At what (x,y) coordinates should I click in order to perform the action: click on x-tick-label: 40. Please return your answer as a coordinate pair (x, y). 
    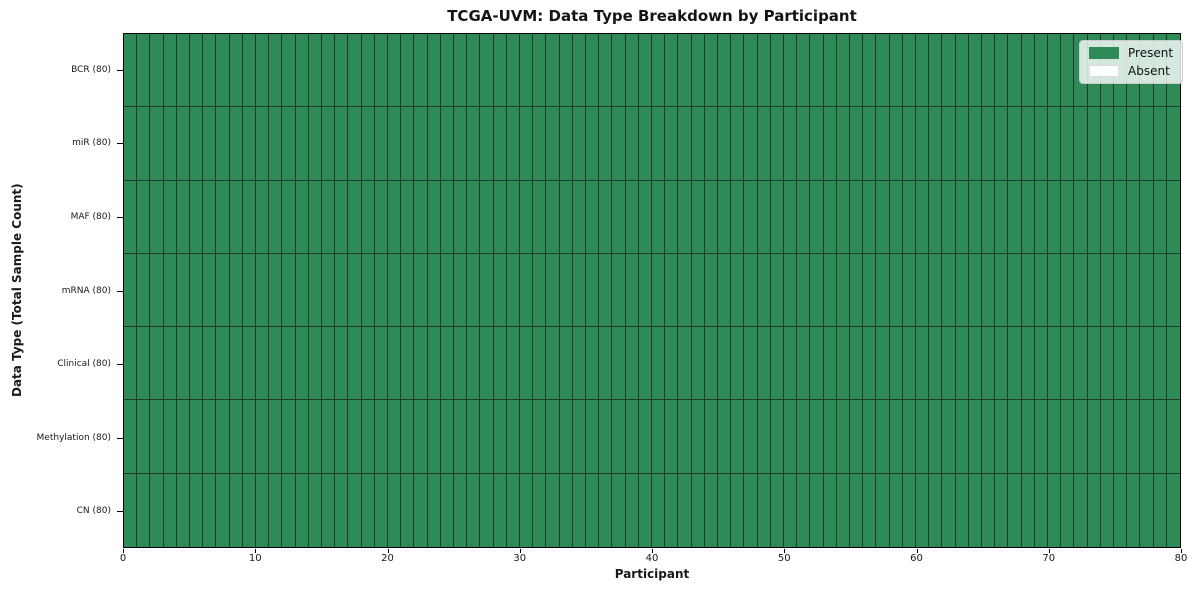
    Looking at the image, I should click on (652, 558).